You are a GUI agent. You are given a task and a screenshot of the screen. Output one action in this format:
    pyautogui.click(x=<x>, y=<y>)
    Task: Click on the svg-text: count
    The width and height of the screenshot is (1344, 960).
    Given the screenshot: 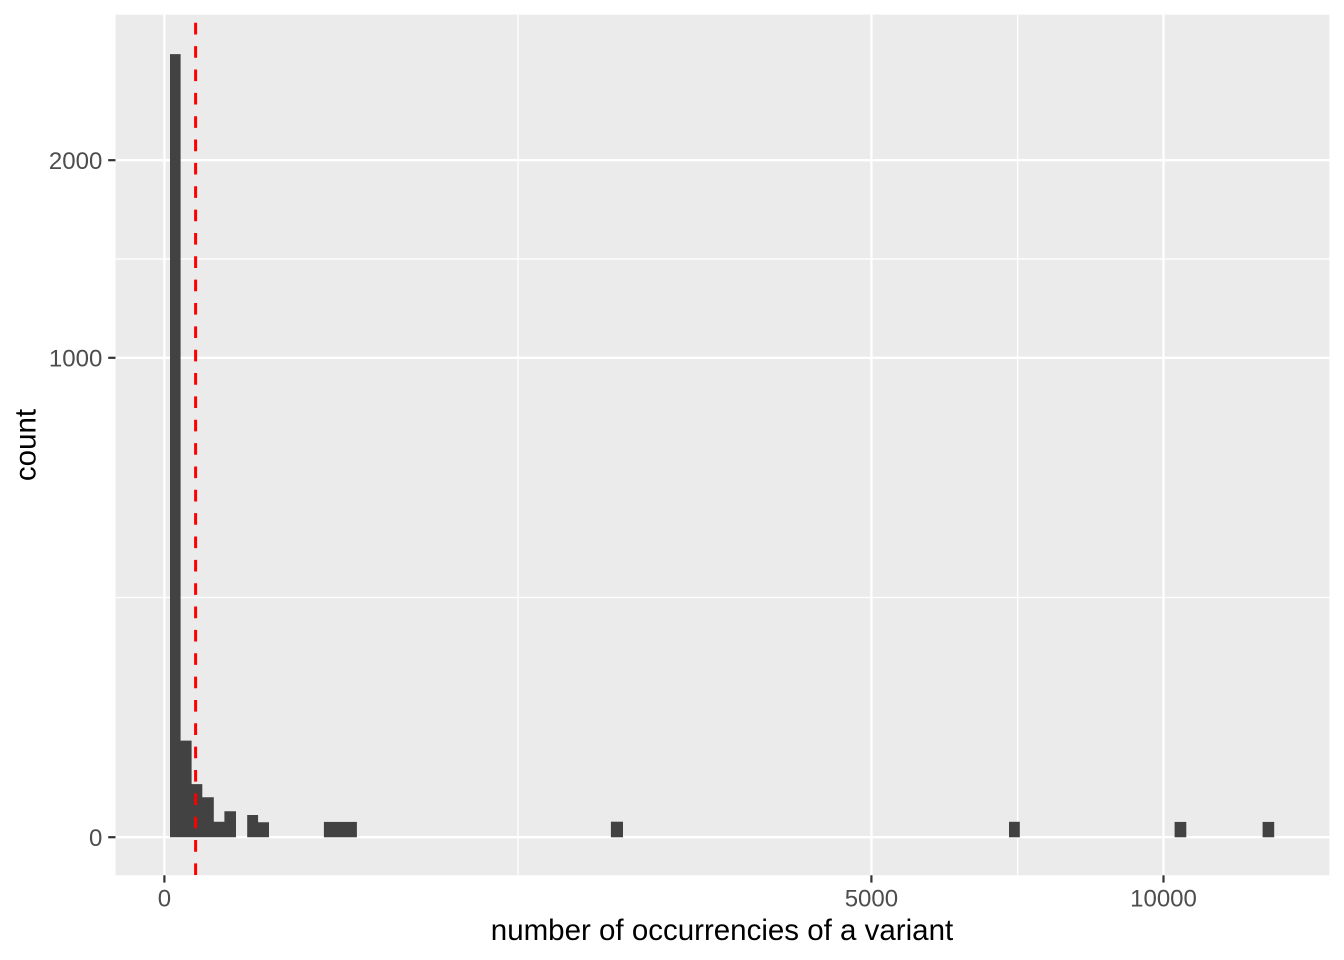 What is the action you would take?
    pyautogui.click(x=26, y=445)
    